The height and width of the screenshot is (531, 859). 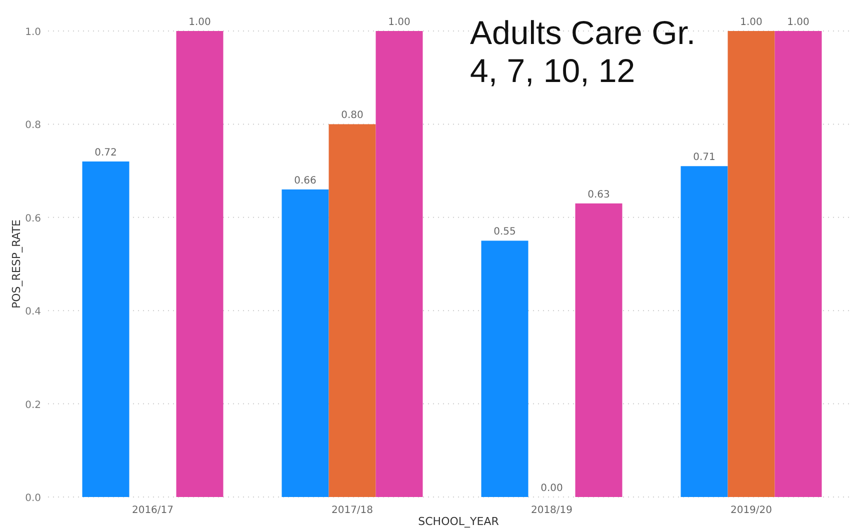 I want to click on y-tick-label: 0.8, so click(x=33, y=126).